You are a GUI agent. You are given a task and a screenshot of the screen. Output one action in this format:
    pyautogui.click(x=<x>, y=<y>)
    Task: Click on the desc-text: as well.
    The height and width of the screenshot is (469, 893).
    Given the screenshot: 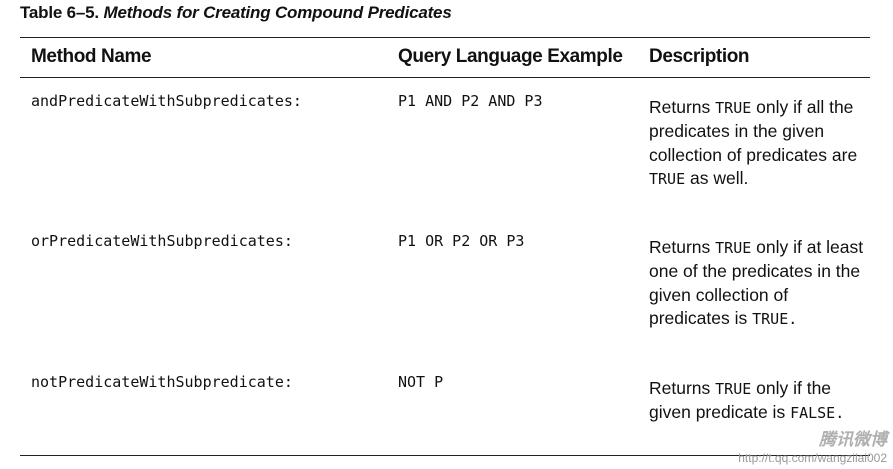 What is the action you would take?
    pyautogui.click(x=717, y=177)
    